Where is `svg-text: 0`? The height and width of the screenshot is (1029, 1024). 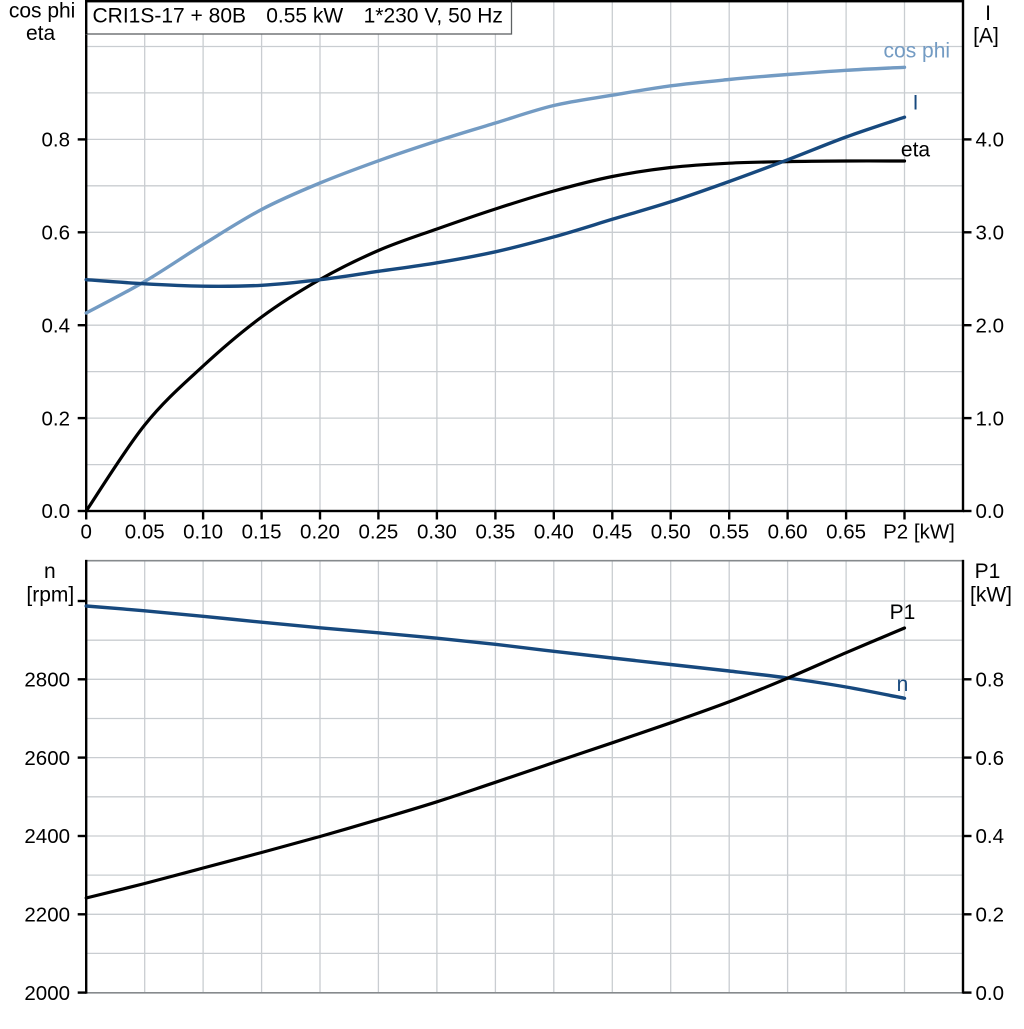 svg-text: 0 is located at coordinates (85, 532).